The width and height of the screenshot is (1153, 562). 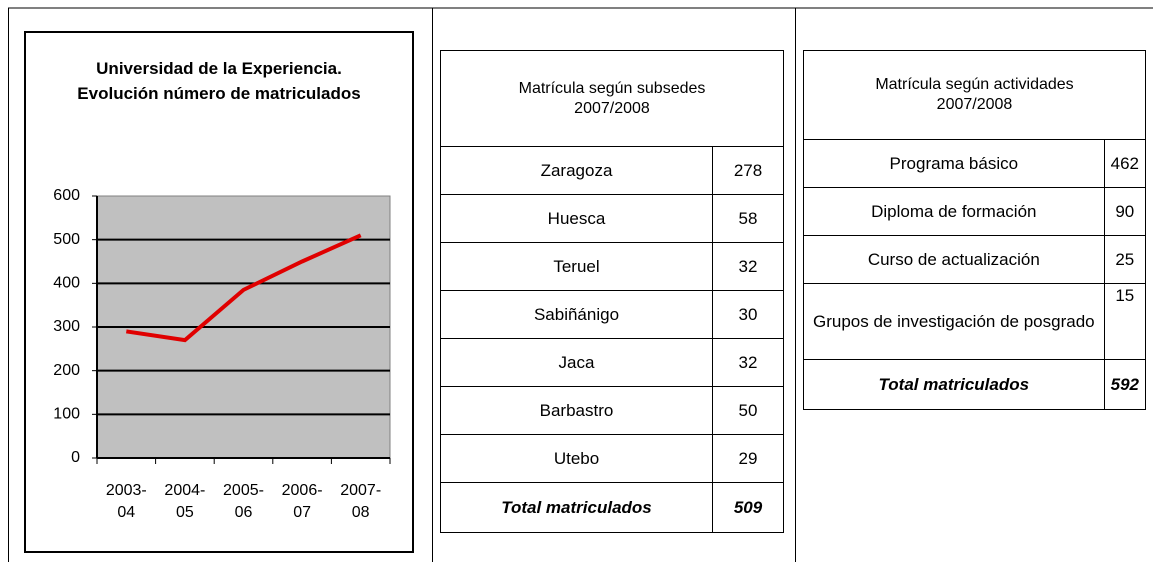 I want to click on cell: 592, so click(x=1125, y=384).